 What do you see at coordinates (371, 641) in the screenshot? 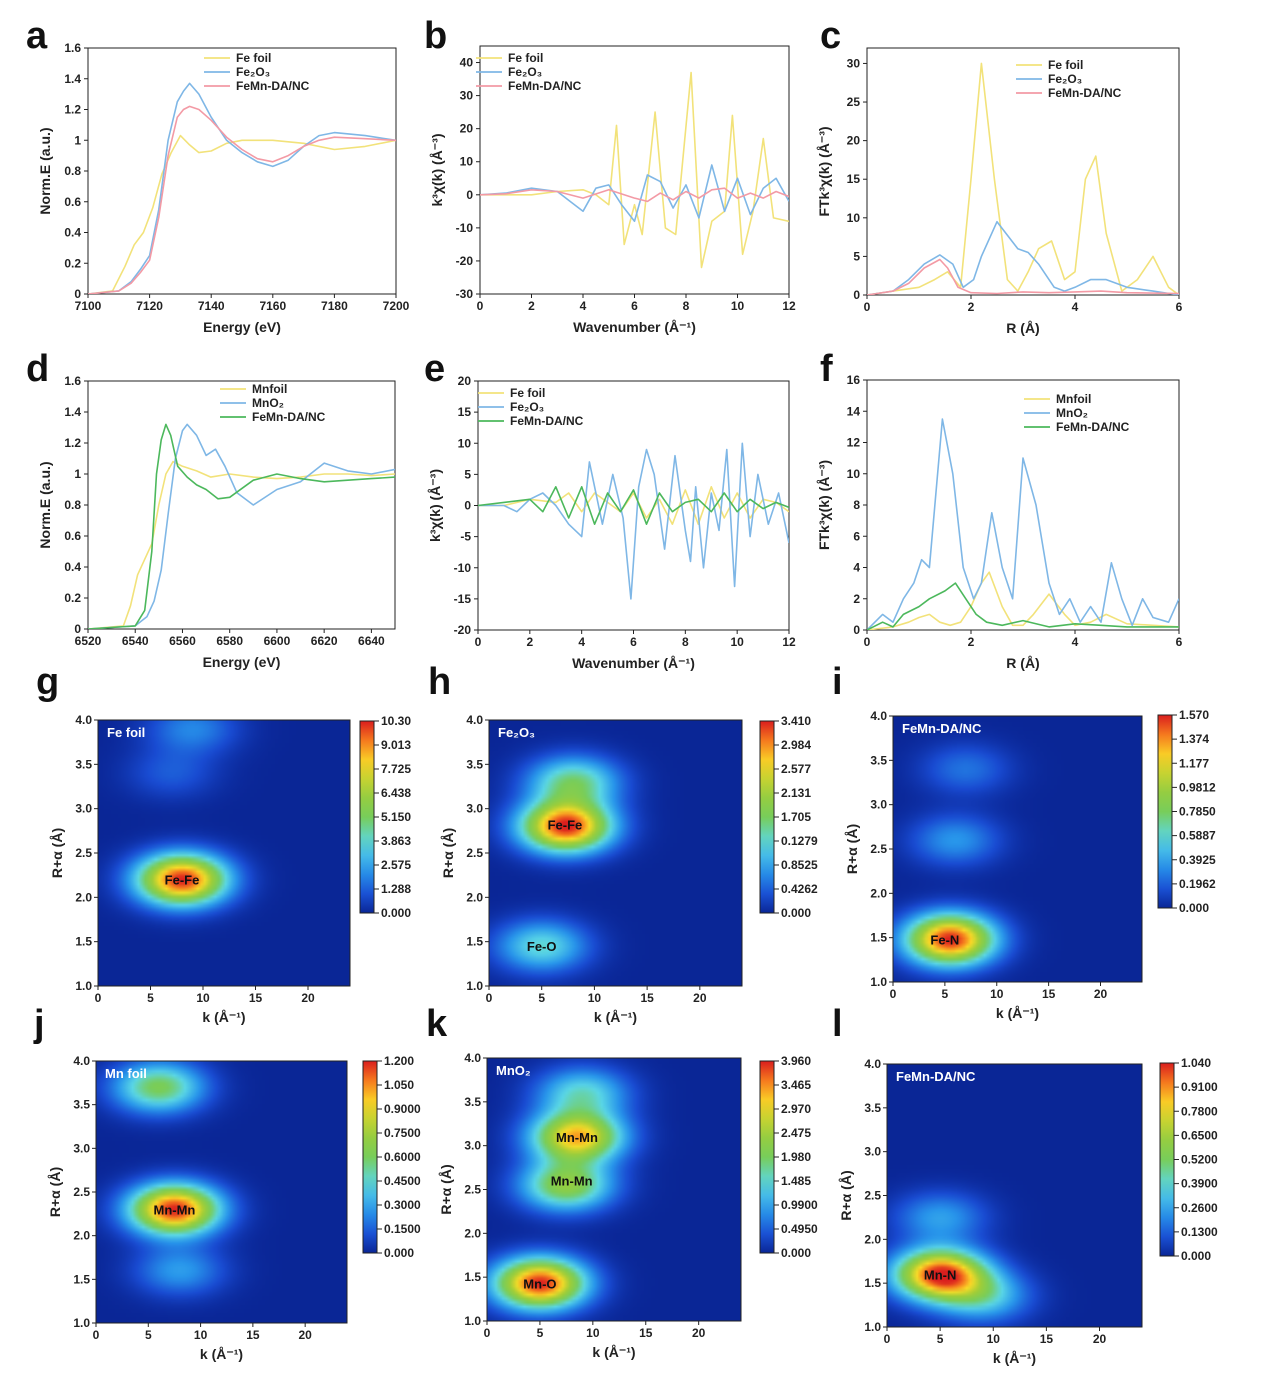
I see `x-tick-label: 6640` at bounding box center [371, 641].